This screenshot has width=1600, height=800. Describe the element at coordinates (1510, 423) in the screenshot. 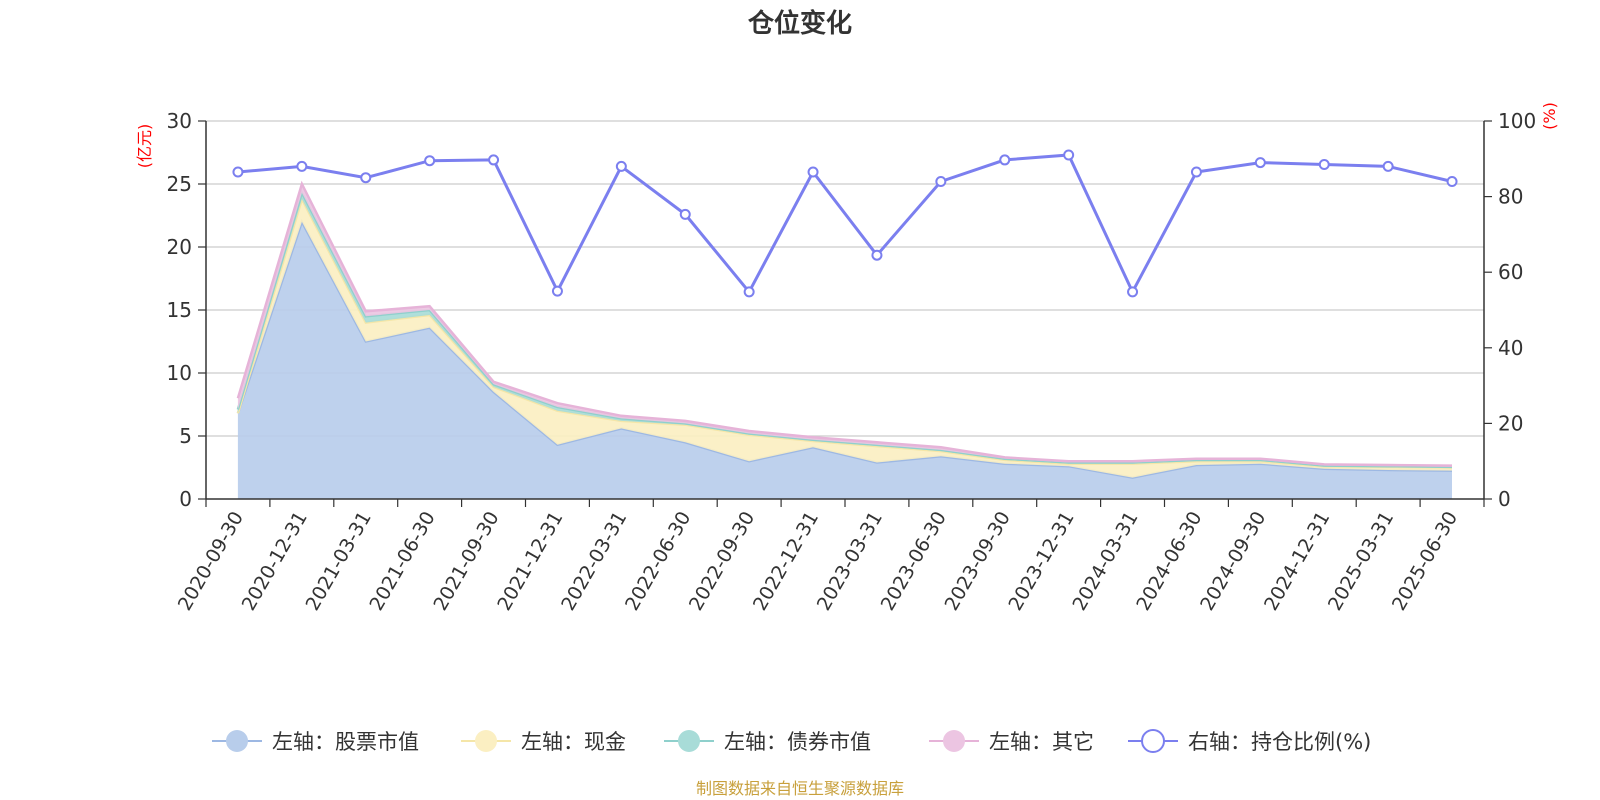

I see `right-axis-tick-label: 20` at that location.